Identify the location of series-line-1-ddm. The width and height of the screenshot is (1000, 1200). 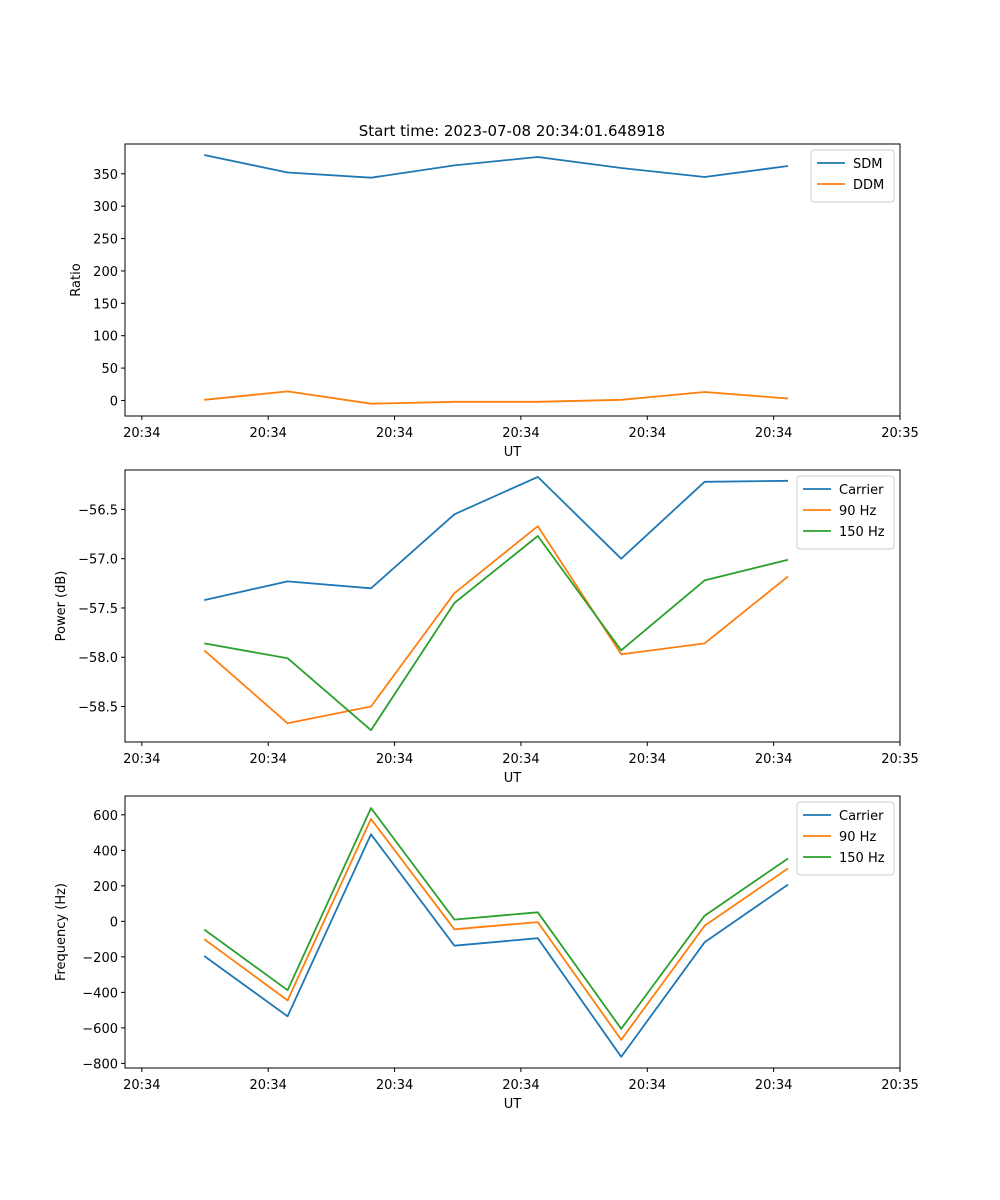
(496, 397).